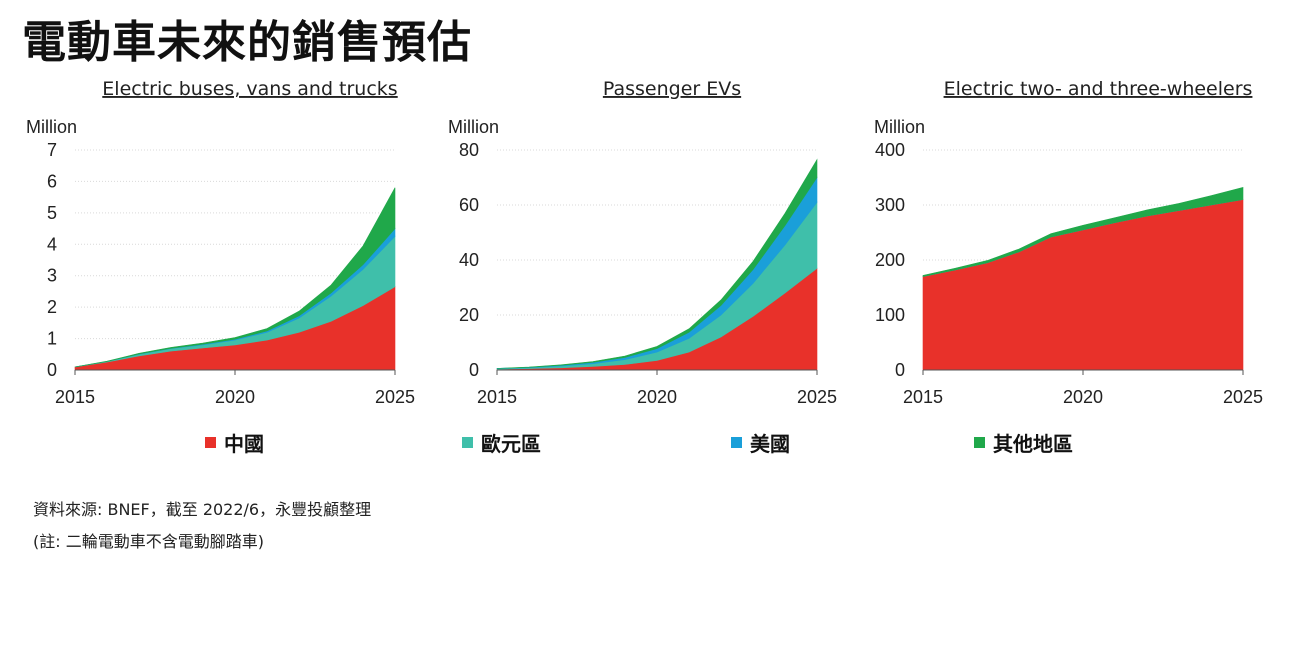  I want to click on page-title: 電動車未來的銷售預估, so click(247, 42).